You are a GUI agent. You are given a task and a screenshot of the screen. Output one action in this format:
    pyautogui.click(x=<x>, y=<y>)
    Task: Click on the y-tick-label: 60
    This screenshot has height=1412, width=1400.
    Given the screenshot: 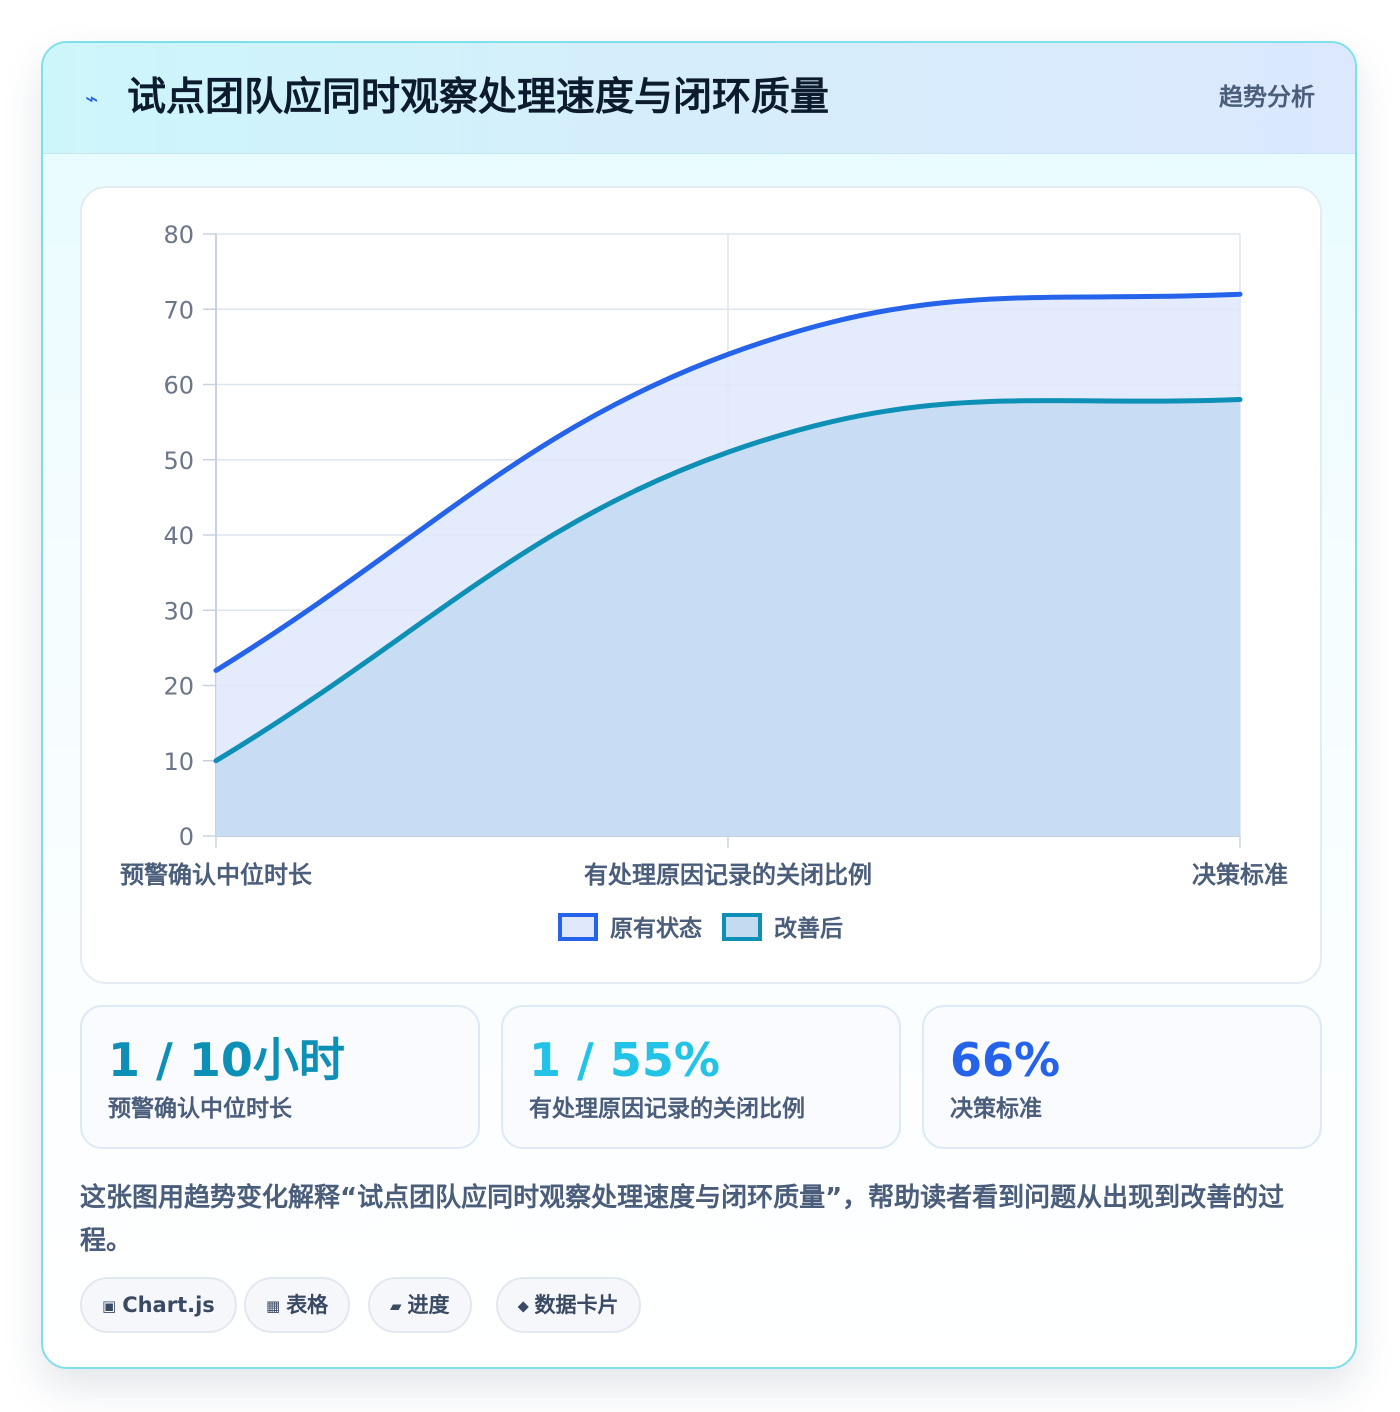 What is the action you would take?
    pyautogui.click(x=178, y=386)
    